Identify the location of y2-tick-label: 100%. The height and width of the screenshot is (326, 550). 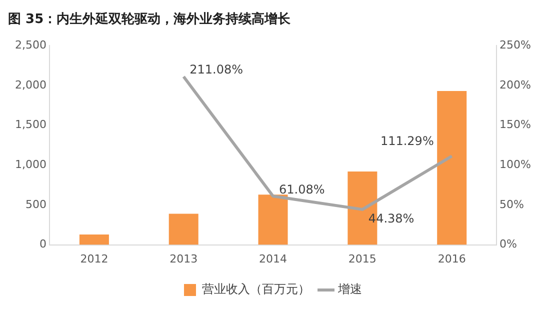
(516, 164).